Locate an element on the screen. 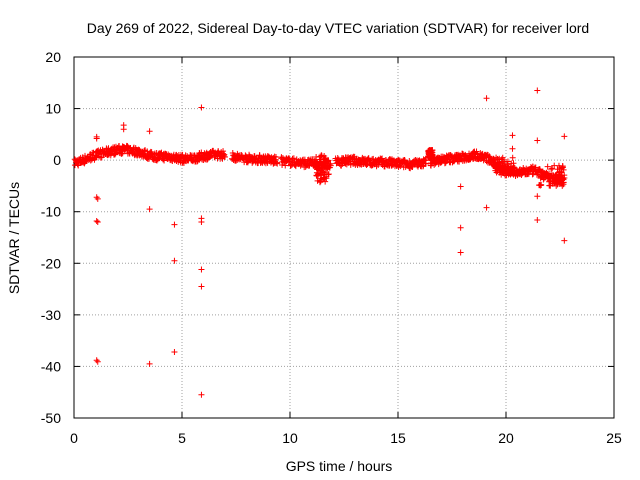 The image size is (640, 480). x-tick-label: 10 is located at coordinates (290, 438).